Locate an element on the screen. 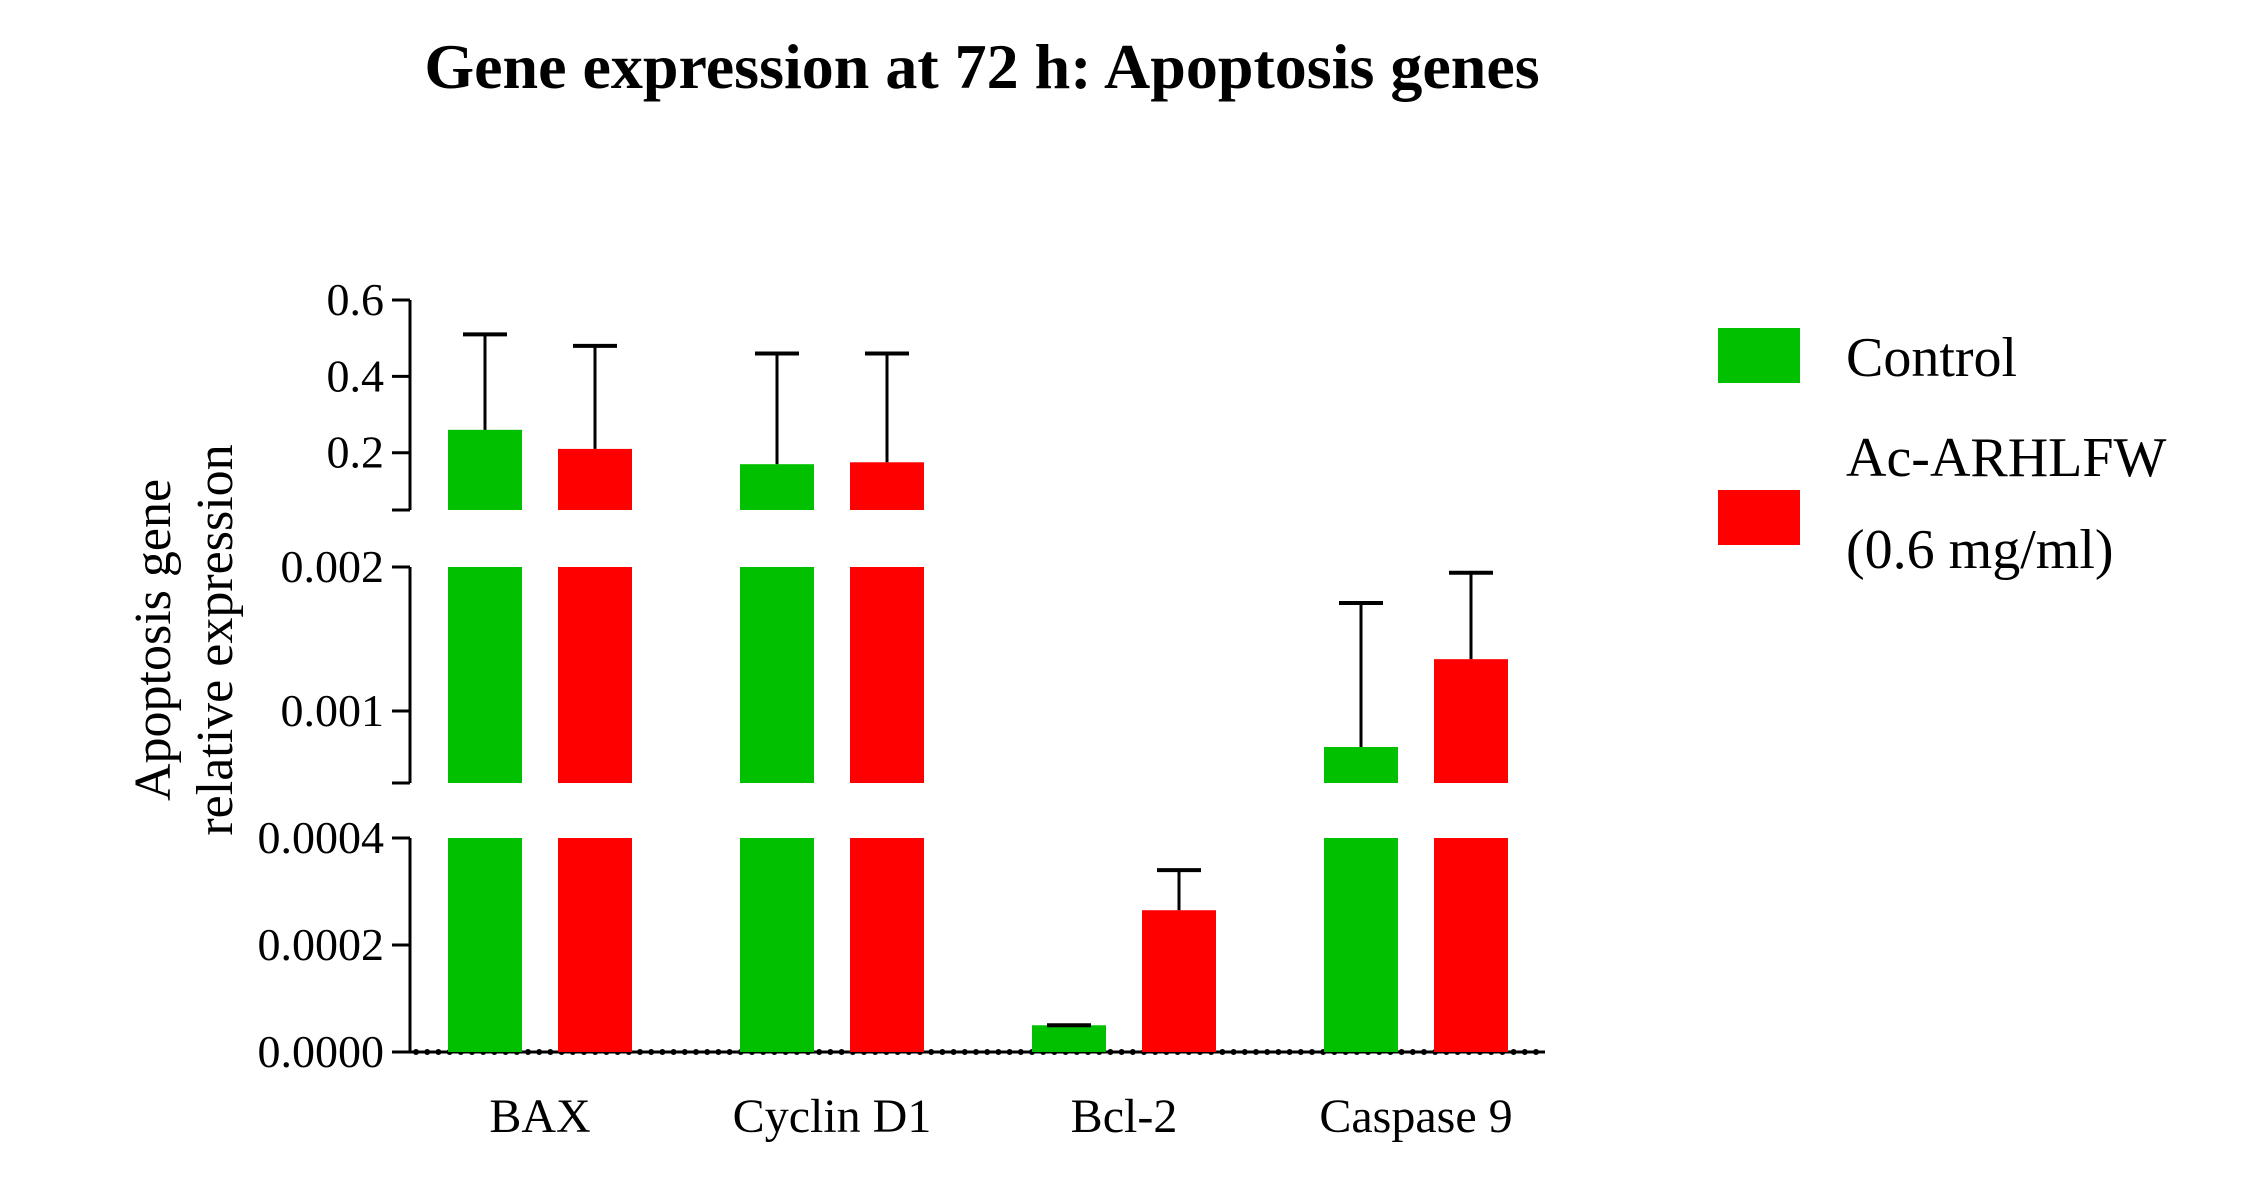 The image size is (2248, 1184). y-tick-label: 0.0004 is located at coordinates (321, 837).